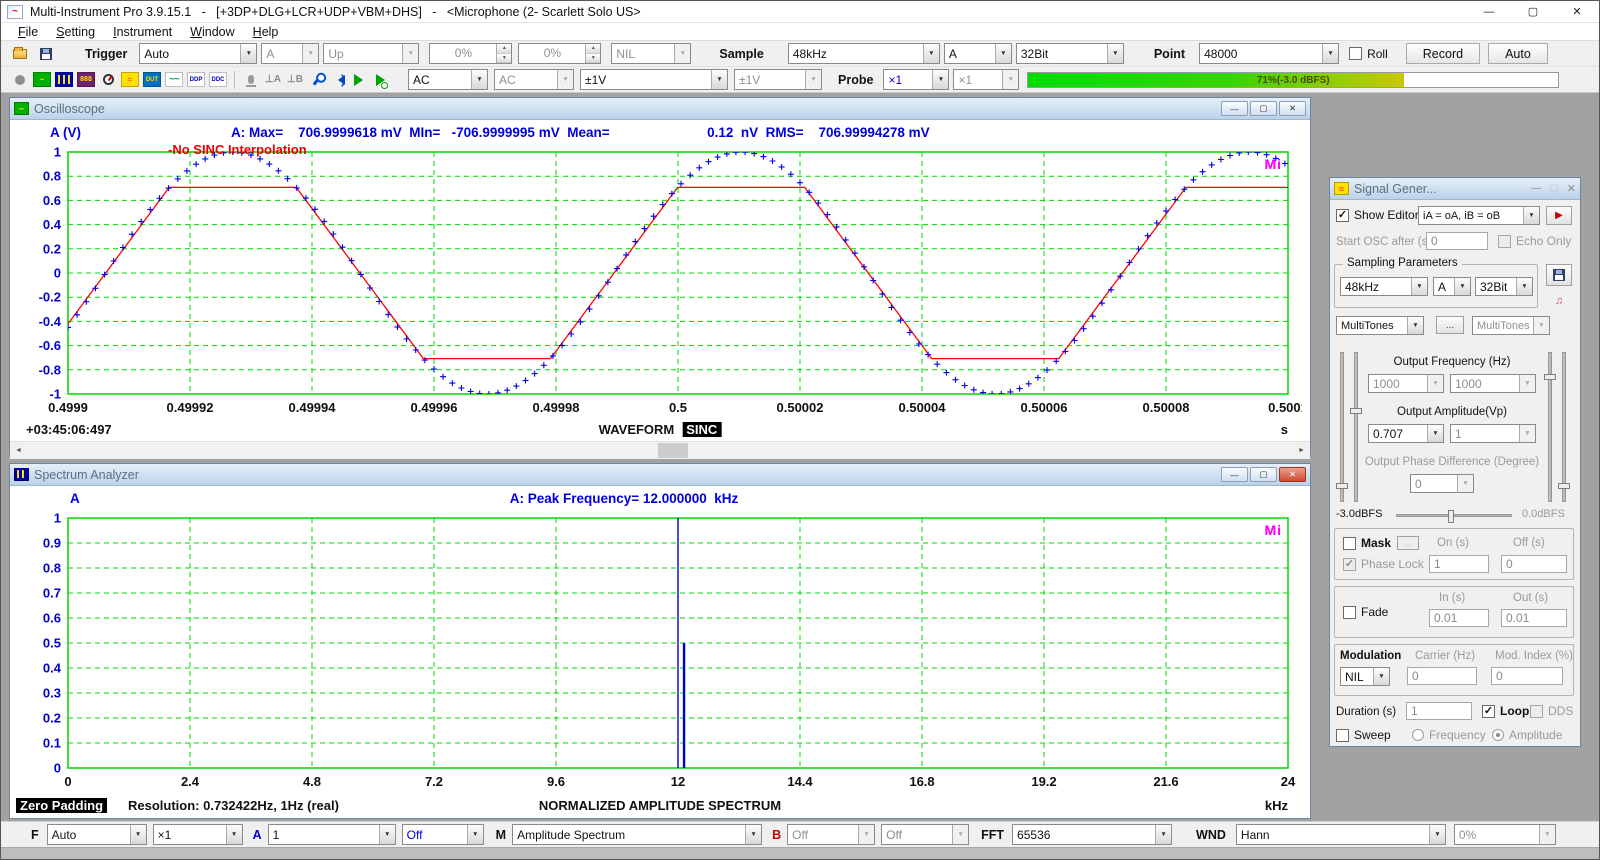 Image resolution: width=1600 pixels, height=860 pixels. I want to click on menu-instrument: Instrument, so click(143, 31).